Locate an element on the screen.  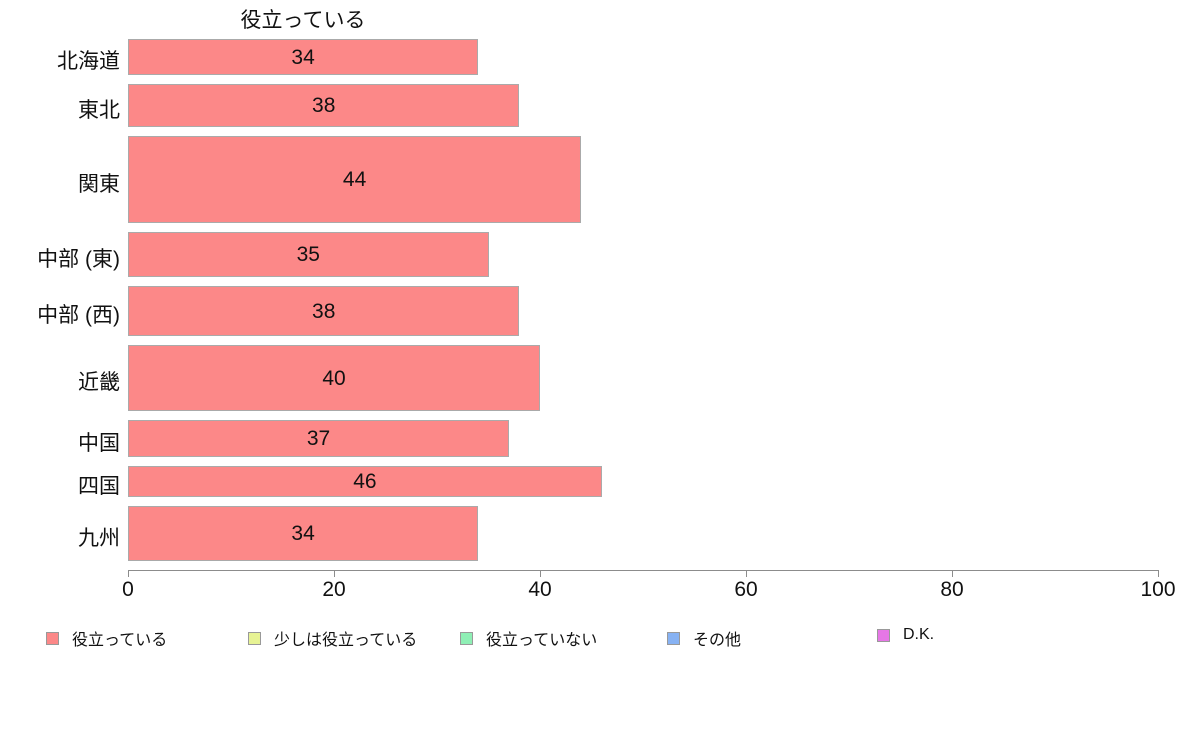
legend-label: 少しは役立っている is located at coordinates (346, 640).